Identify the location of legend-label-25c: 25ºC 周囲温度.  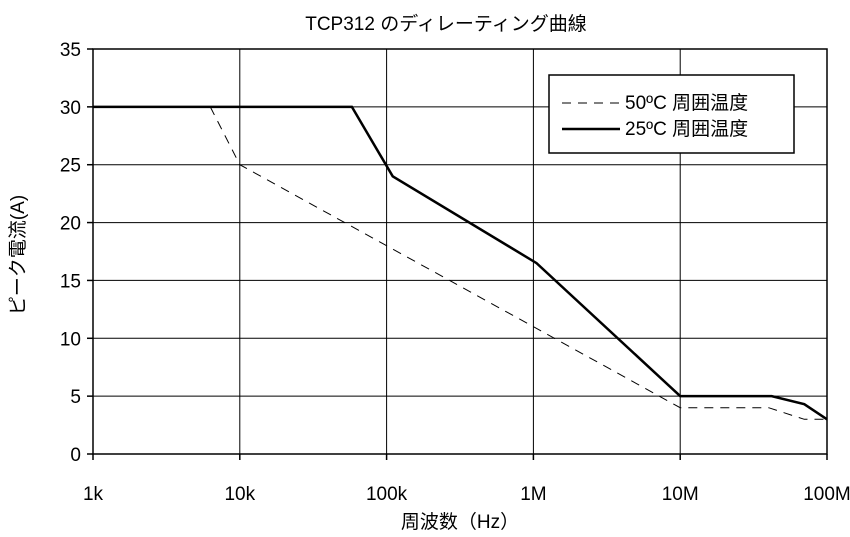
(686, 129).